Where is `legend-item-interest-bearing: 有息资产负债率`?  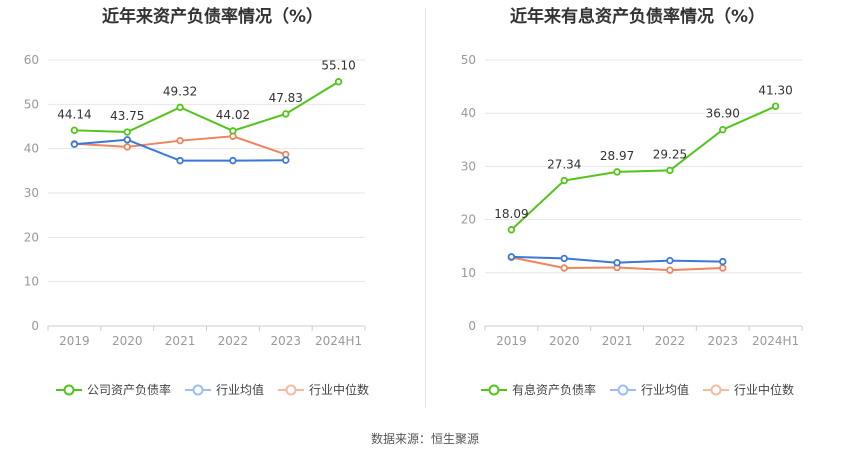 legend-item-interest-bearing: 有息资产负债率 is located at coordinates (538, 389).